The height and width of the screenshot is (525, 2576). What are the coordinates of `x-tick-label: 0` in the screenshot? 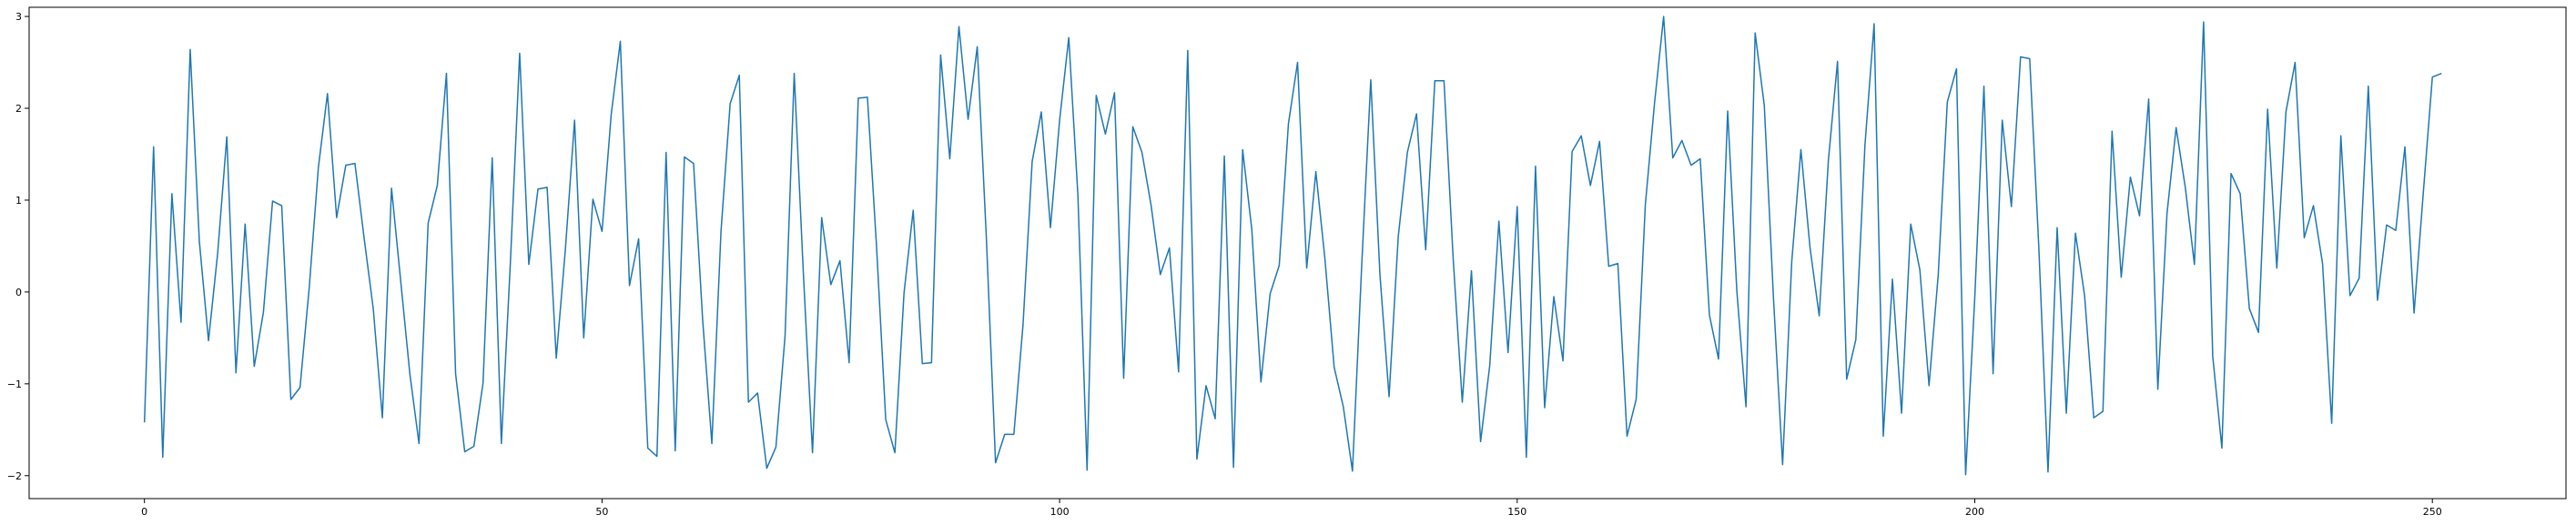 It's located at (144, 512).